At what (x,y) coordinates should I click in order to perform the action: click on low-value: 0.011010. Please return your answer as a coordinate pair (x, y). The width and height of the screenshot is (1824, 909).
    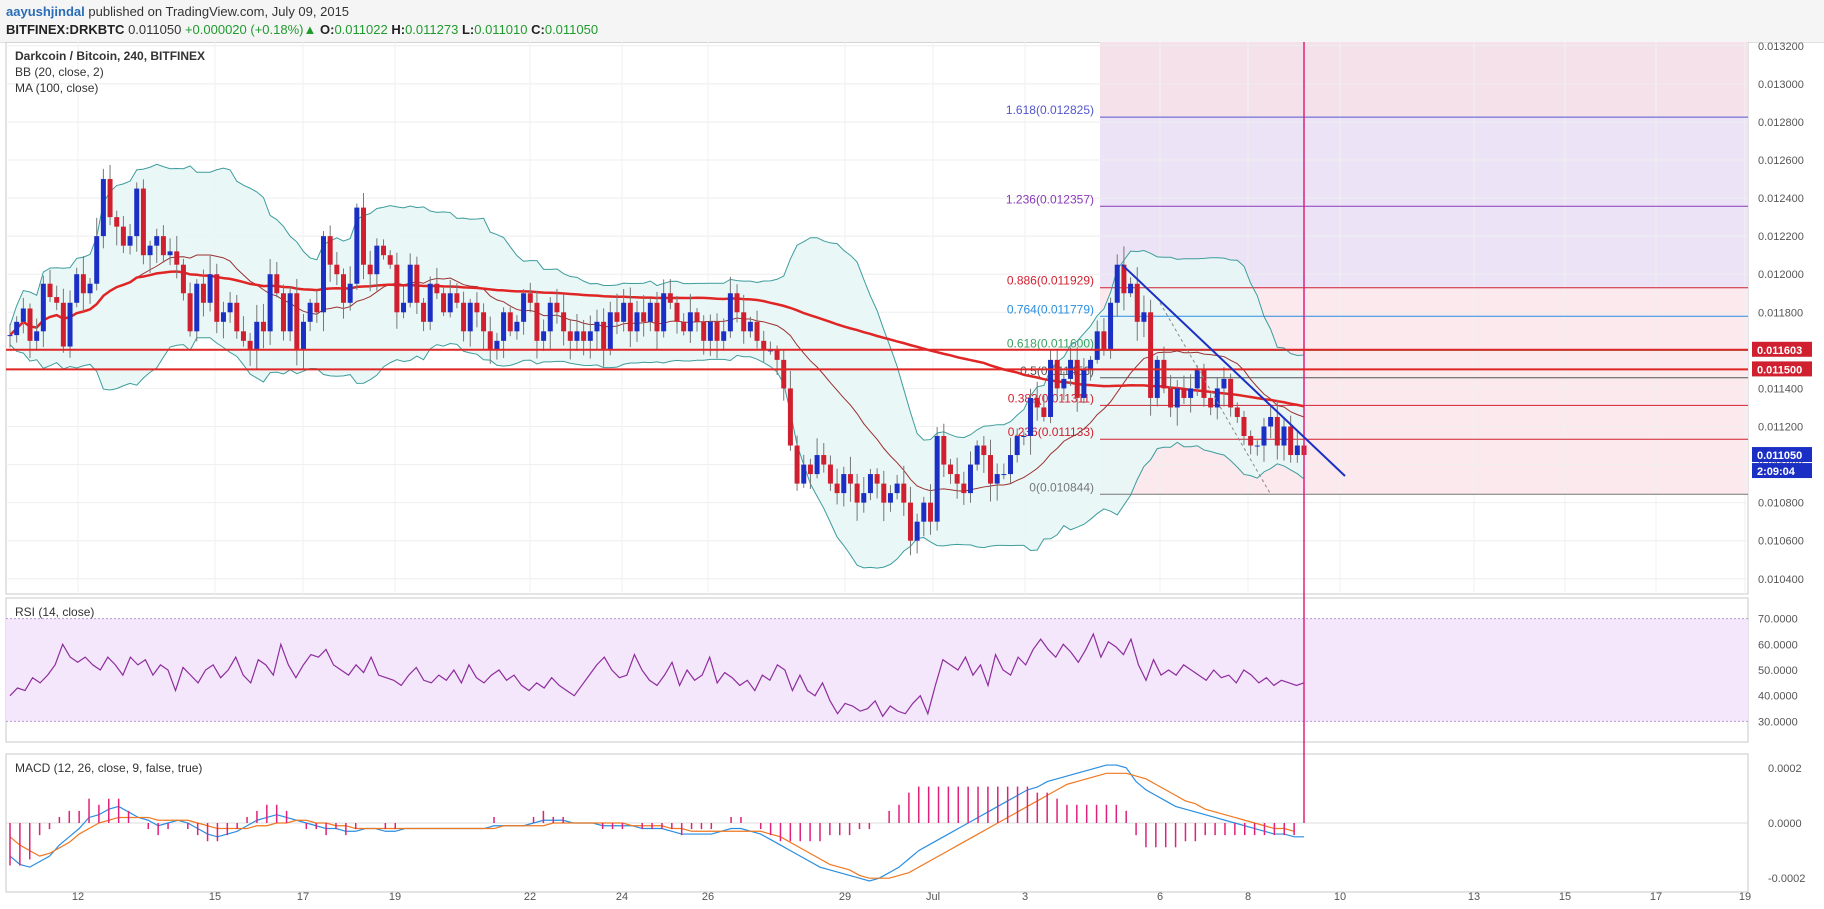
    Looking at the image, I should click on (501, 29).